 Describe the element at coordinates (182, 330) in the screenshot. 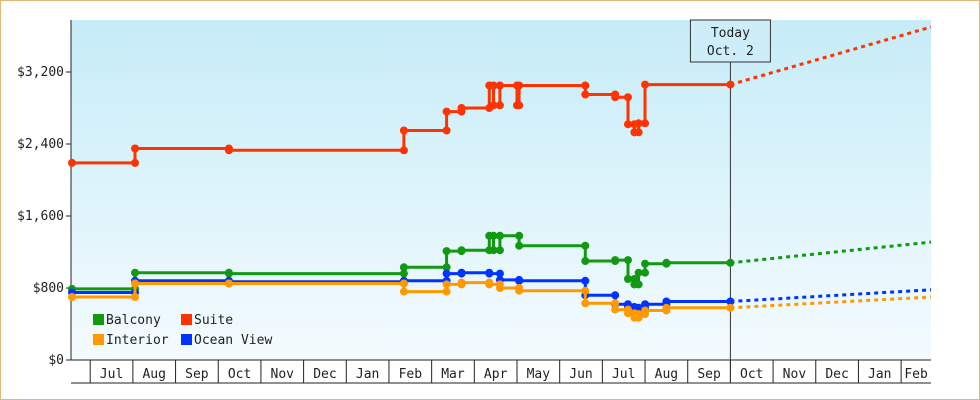

I see `legend: Balcony Suite Interior Ocean View` at that location.